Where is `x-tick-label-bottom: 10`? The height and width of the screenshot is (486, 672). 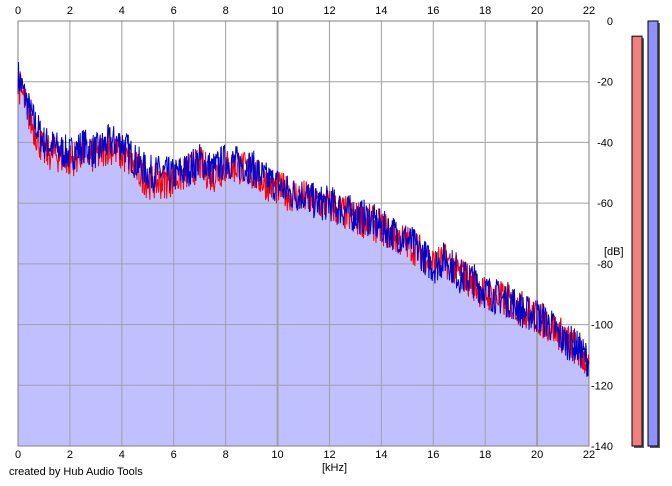
x-tick-label-bottom: 10 is located at coordinates (277, 455).